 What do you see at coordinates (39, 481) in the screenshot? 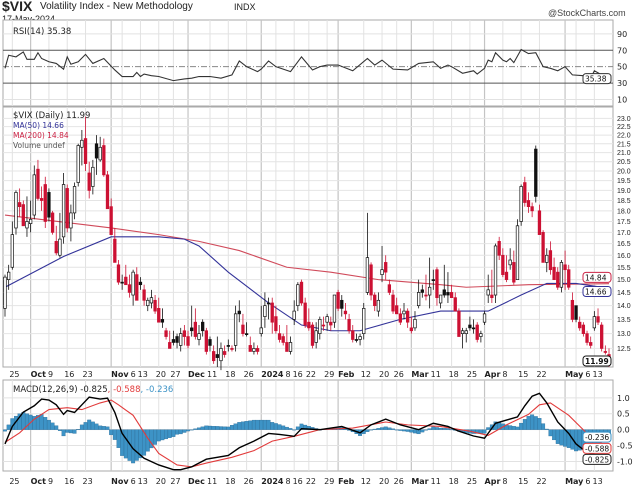
I see `x-tick-label: Oct` at bounding box center [39, 481].